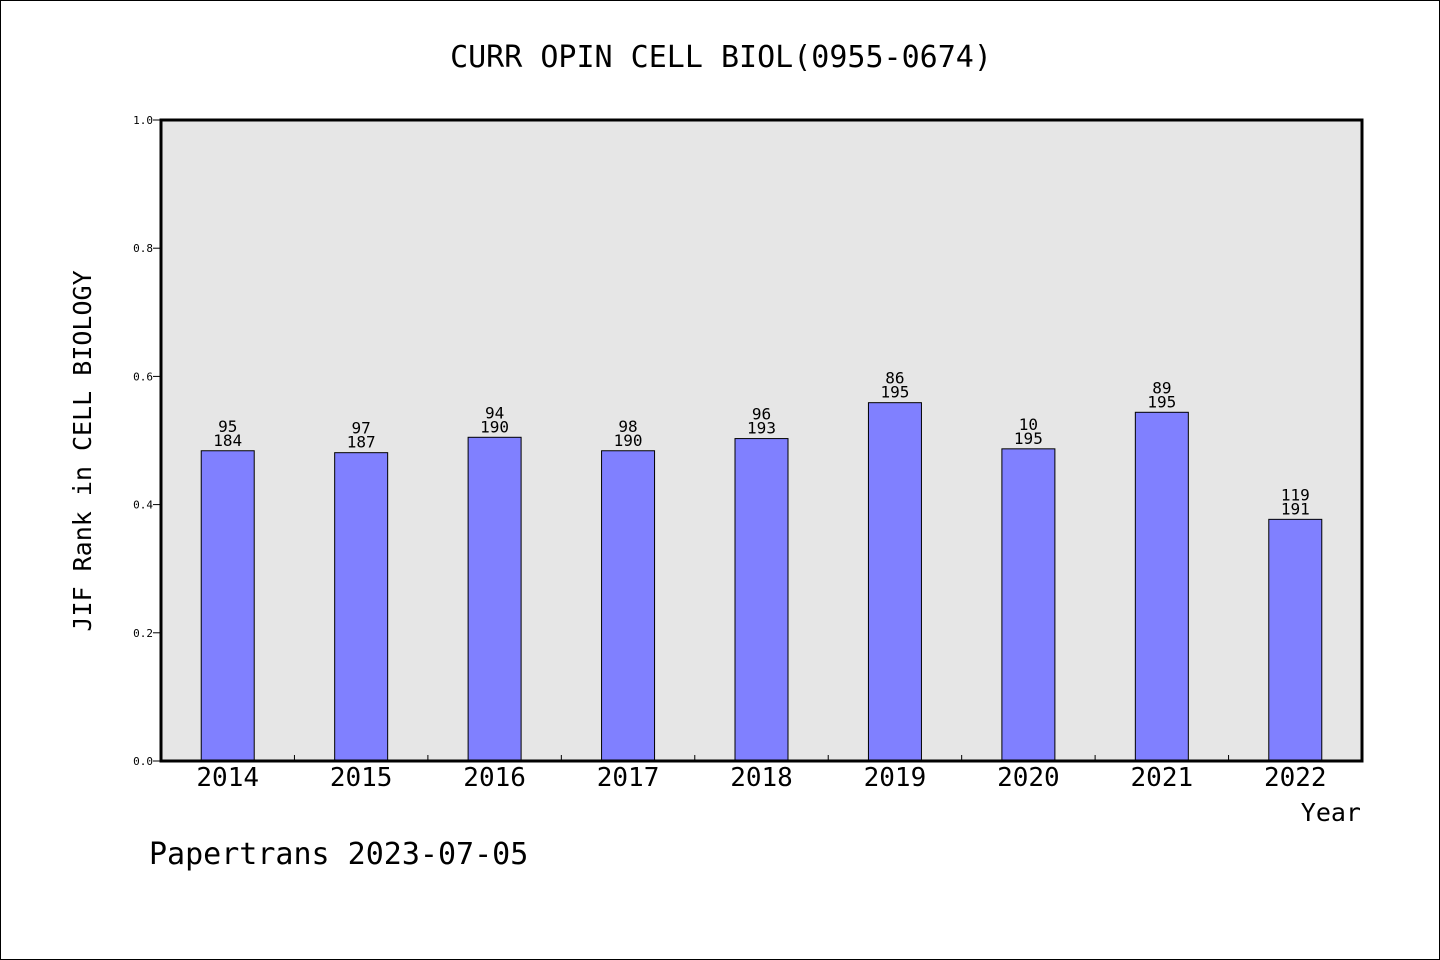  I want to click on chart-title: CURR OPIN CELL BIOL(0955-0674), so click(721, 57).